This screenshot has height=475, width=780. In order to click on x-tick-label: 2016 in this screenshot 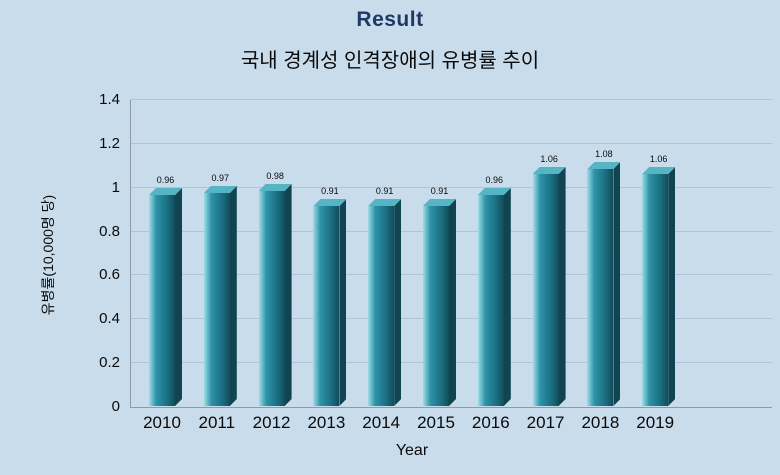, I will do `click(490, 422)`.